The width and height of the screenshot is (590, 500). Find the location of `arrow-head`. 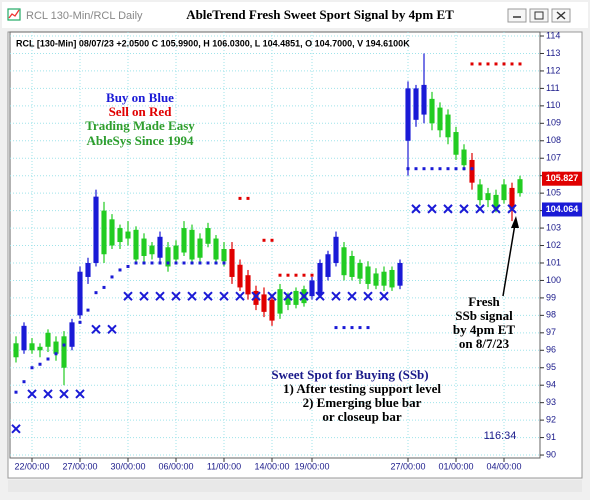

arrow-head is located at coordinates (515, 222).